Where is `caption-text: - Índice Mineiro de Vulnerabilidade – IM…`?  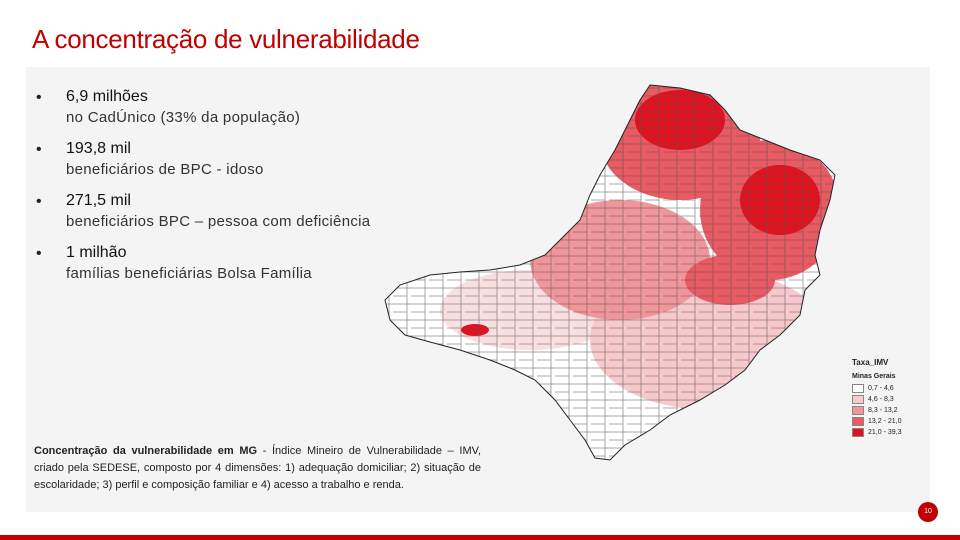
caption-text: - Índice Mineiro de Vulnerabilidade – IM… is located at coordinates (257, 468).